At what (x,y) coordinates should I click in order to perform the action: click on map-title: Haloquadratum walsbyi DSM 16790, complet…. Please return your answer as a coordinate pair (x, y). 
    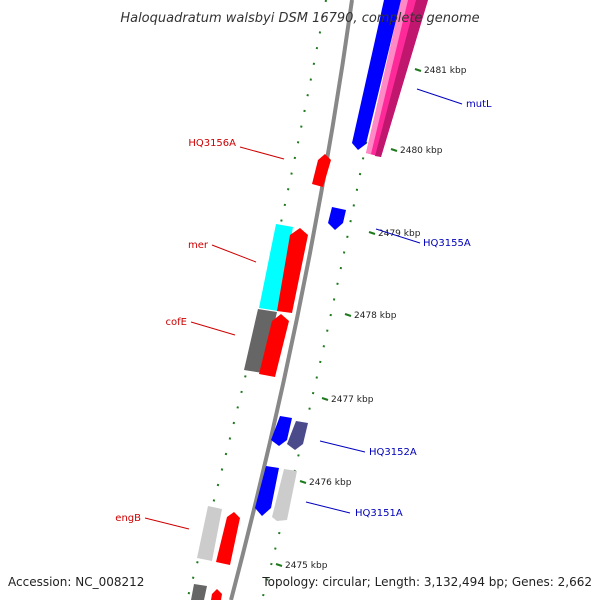
    Looking at the image, I should click on (299, 18).